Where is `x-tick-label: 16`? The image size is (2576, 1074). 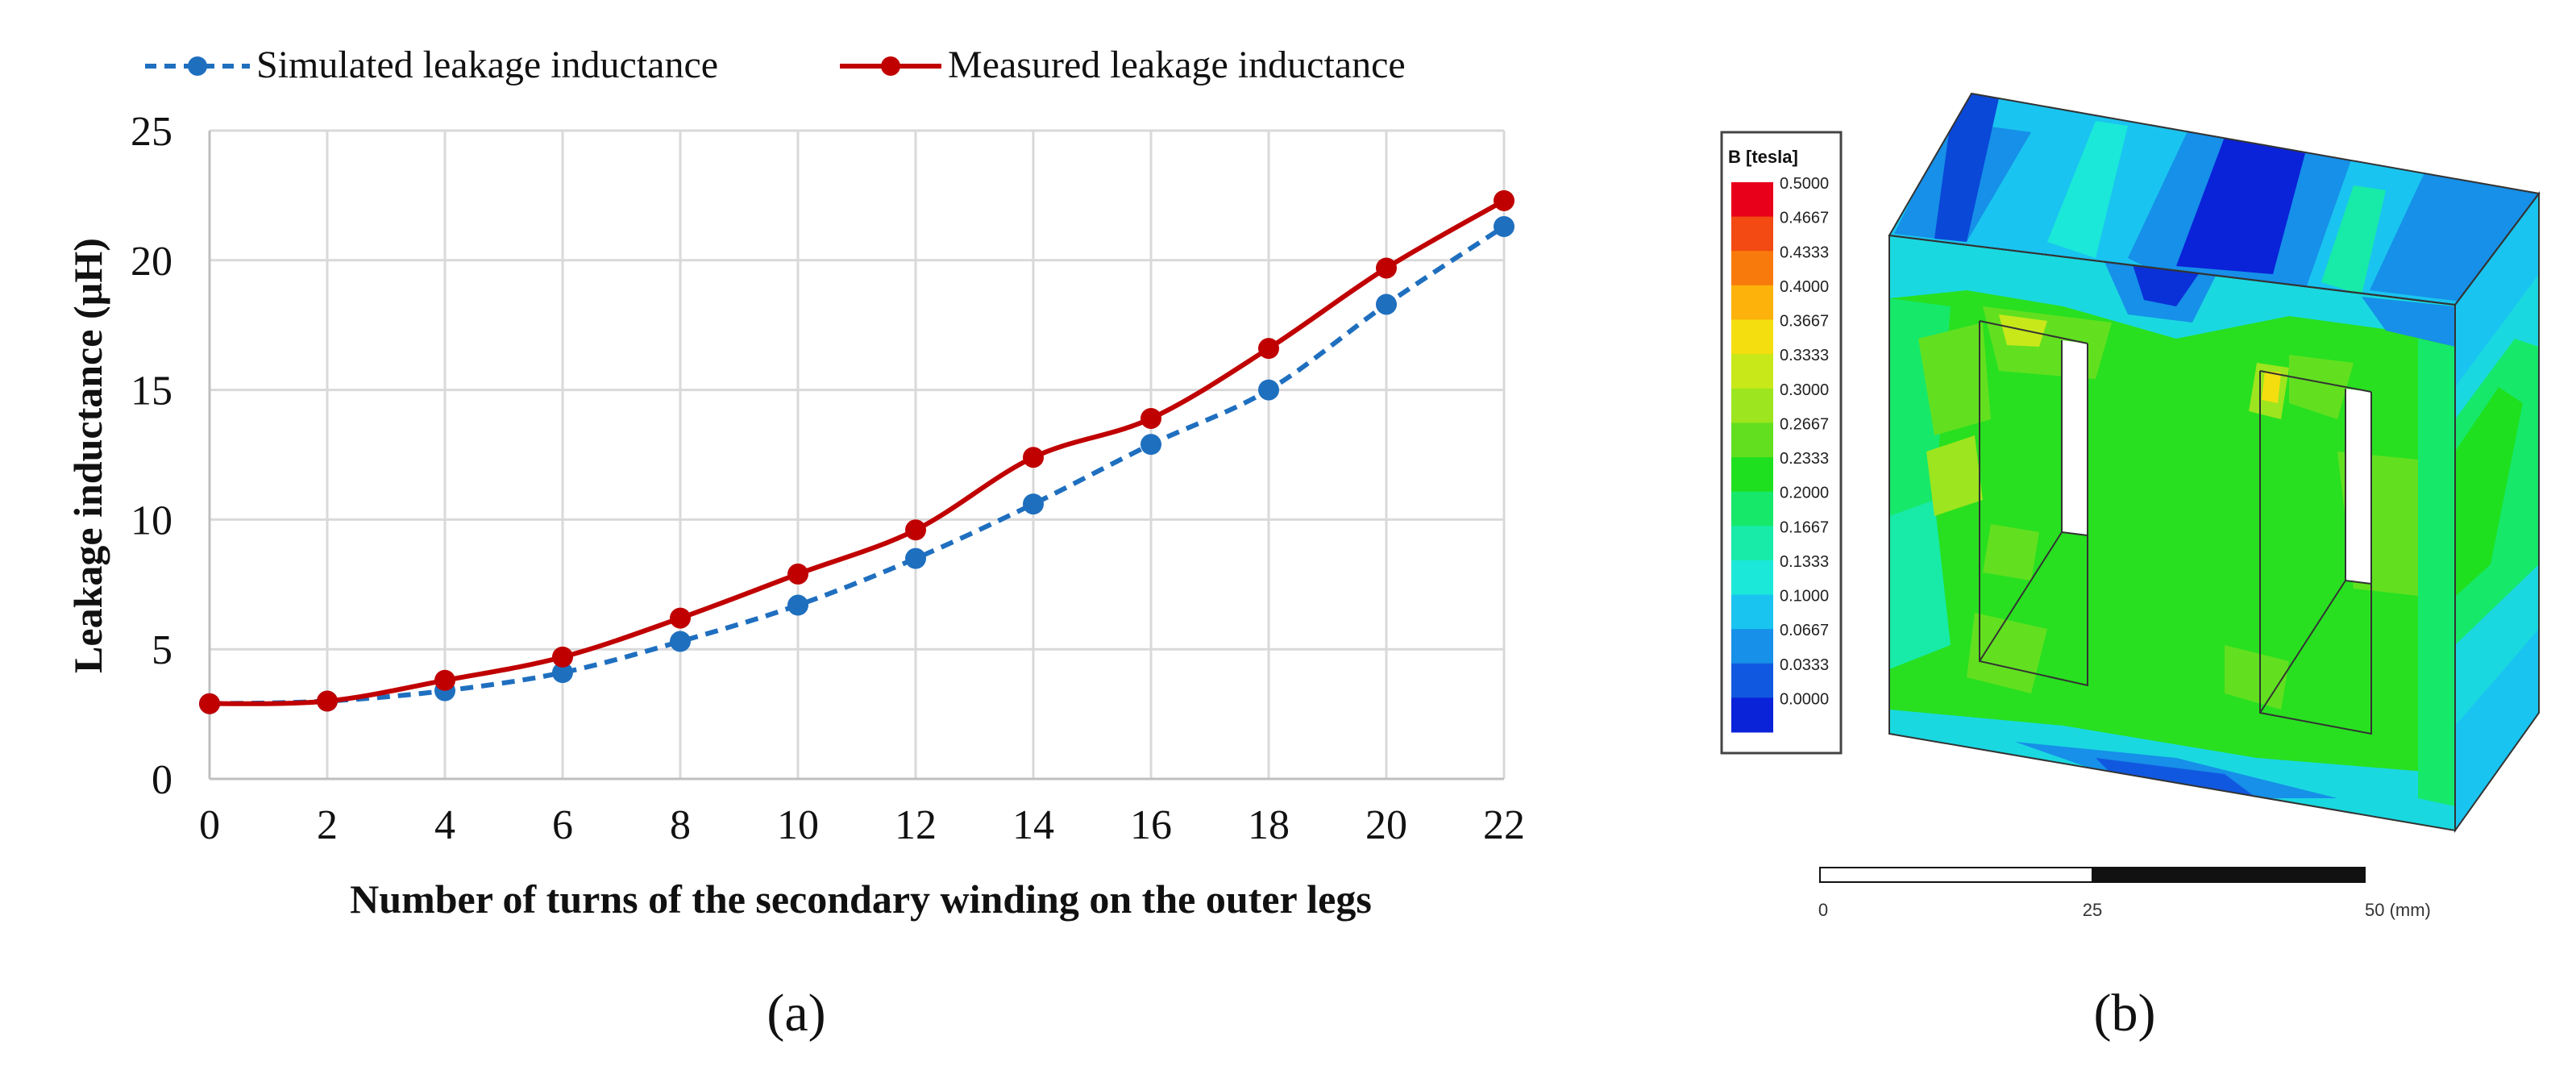 x-tick-label: 16 is located at coordinates (1151, 825).